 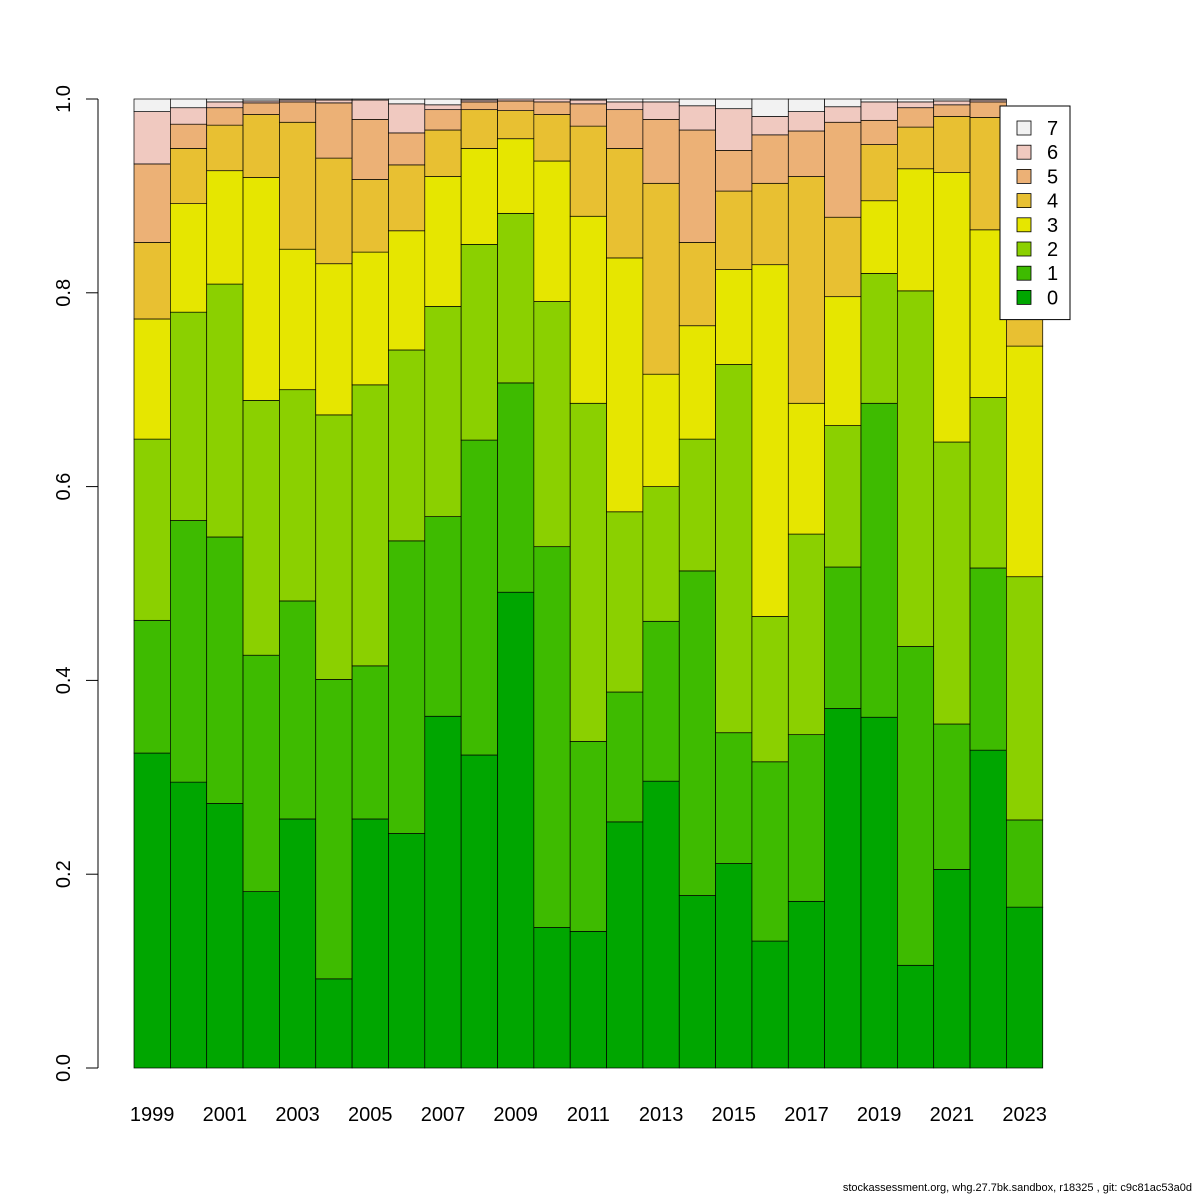 I want to click on x-tick-label: 2007, so click(x=443, y=1115).